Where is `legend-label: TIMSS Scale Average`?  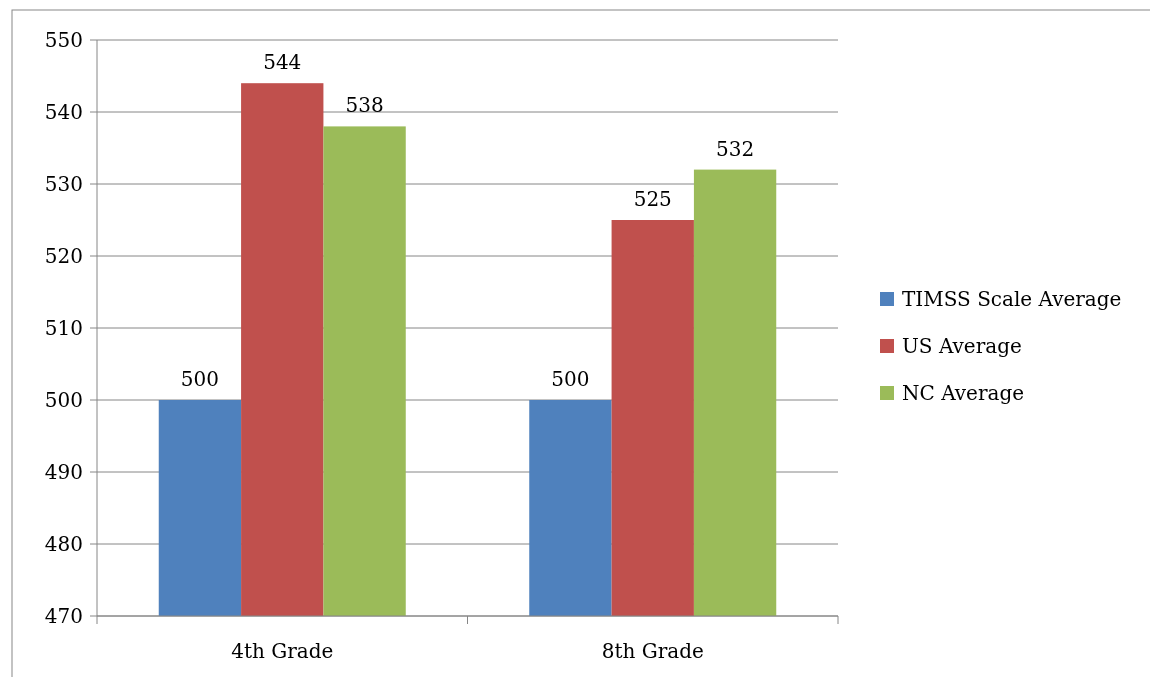
legend-label: TIMSS Scale Average is located at coordinates (1012, 299).